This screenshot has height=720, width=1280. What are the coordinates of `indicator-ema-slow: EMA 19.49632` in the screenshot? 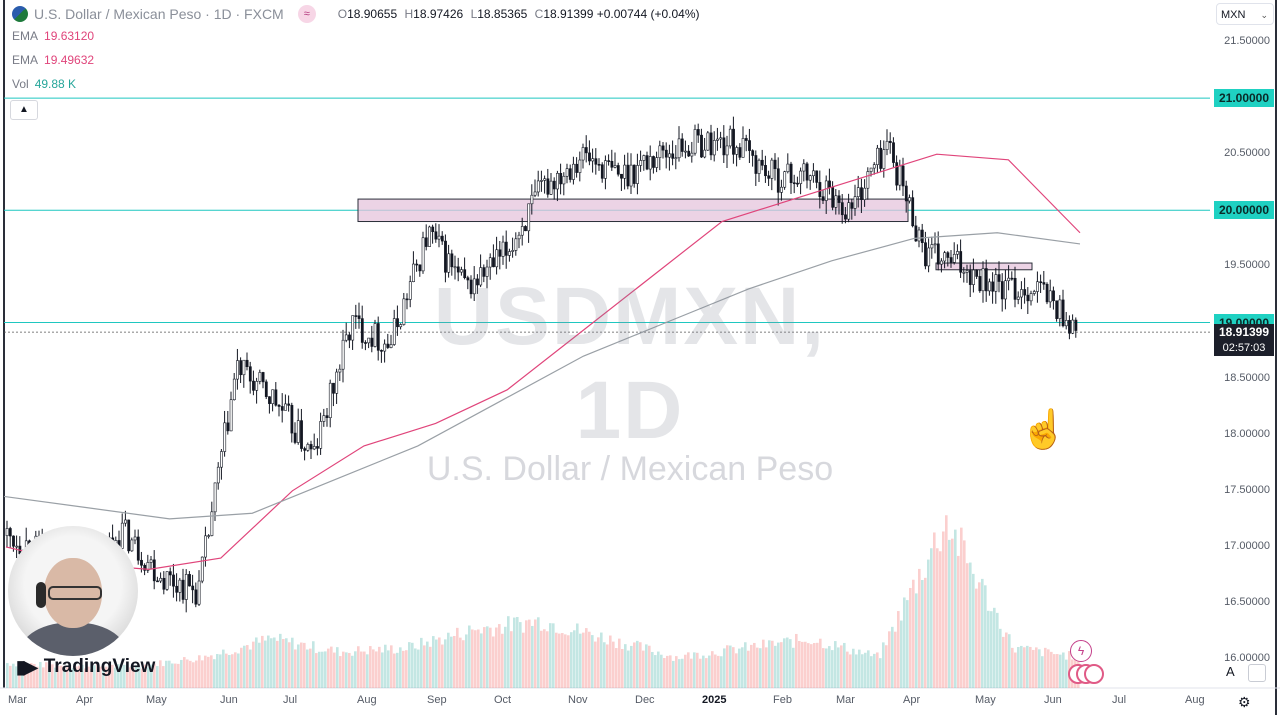 It's located at (53, 60).